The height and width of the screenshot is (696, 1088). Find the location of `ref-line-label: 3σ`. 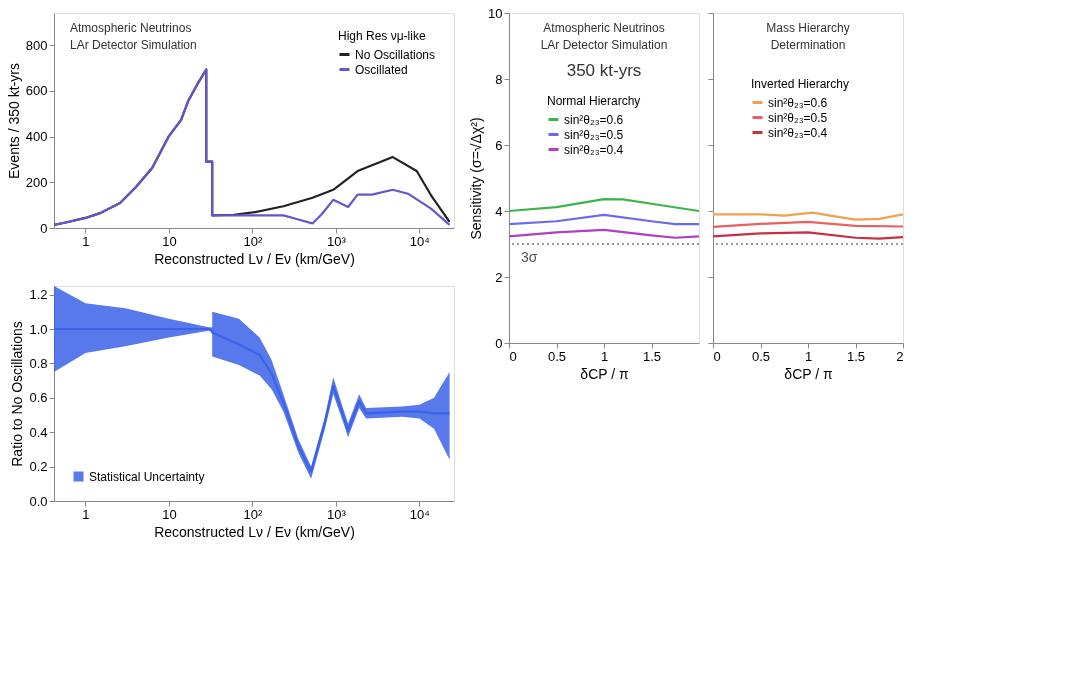

ref-line-label: 3σ is located at coordinates (529, 257).